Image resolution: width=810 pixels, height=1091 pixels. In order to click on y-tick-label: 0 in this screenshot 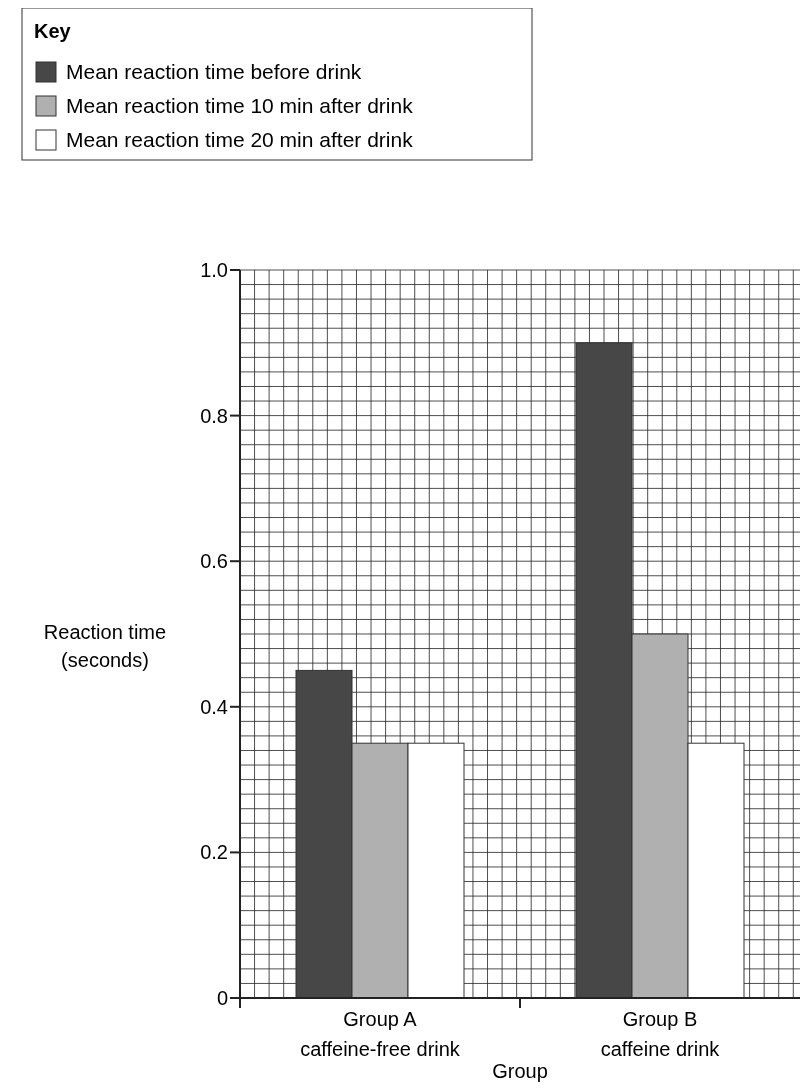, I will do `click(222, 998)`.